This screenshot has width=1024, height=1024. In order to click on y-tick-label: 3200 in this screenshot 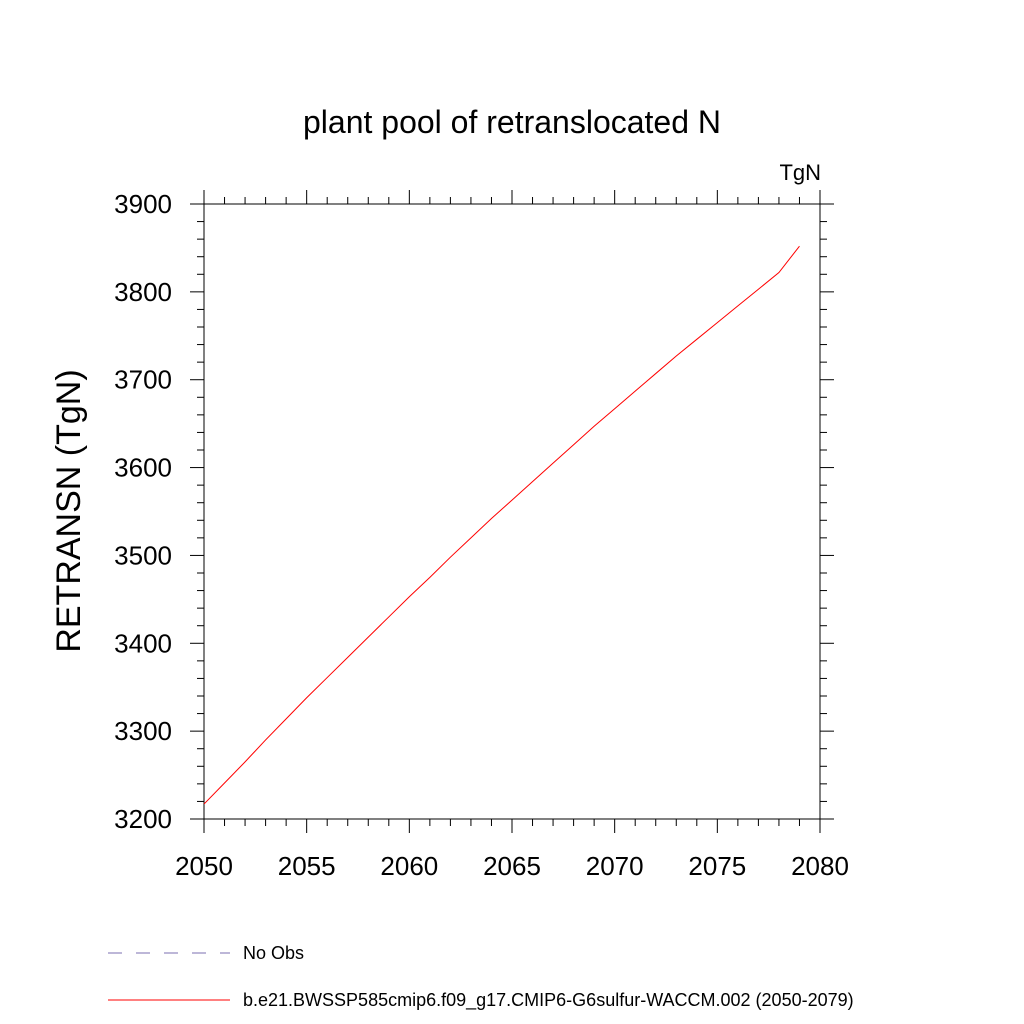, I will do `click(143, 819)`.